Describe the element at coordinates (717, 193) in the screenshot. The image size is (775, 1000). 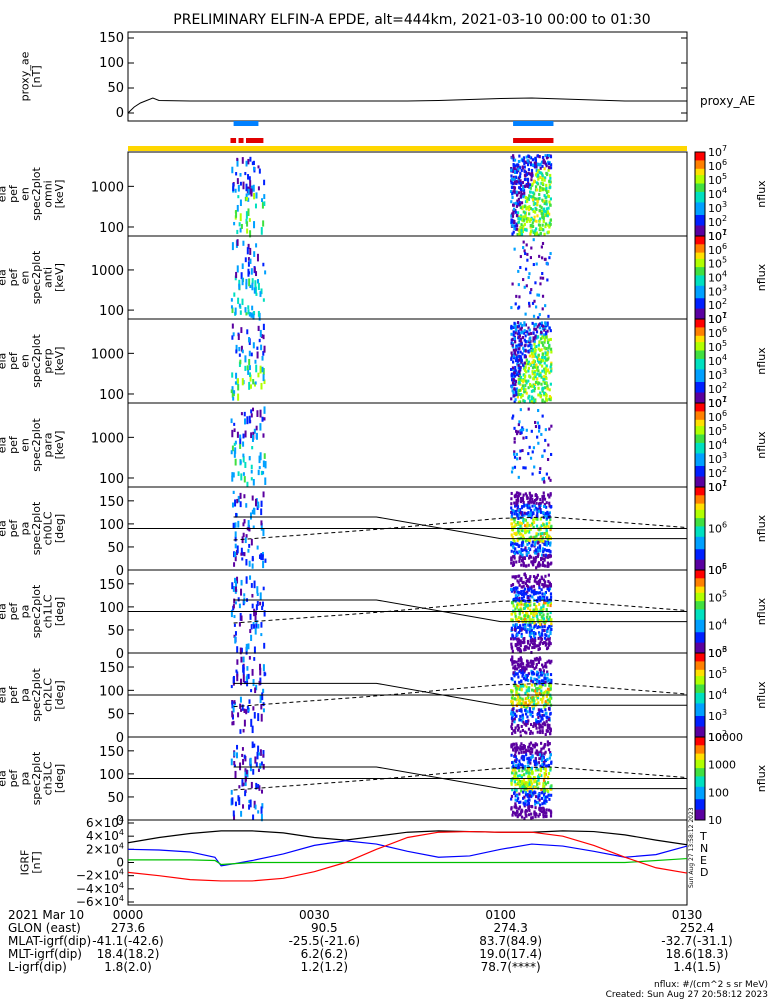
I see `panel-en-omni-colorbar-tick: 104` at that location.